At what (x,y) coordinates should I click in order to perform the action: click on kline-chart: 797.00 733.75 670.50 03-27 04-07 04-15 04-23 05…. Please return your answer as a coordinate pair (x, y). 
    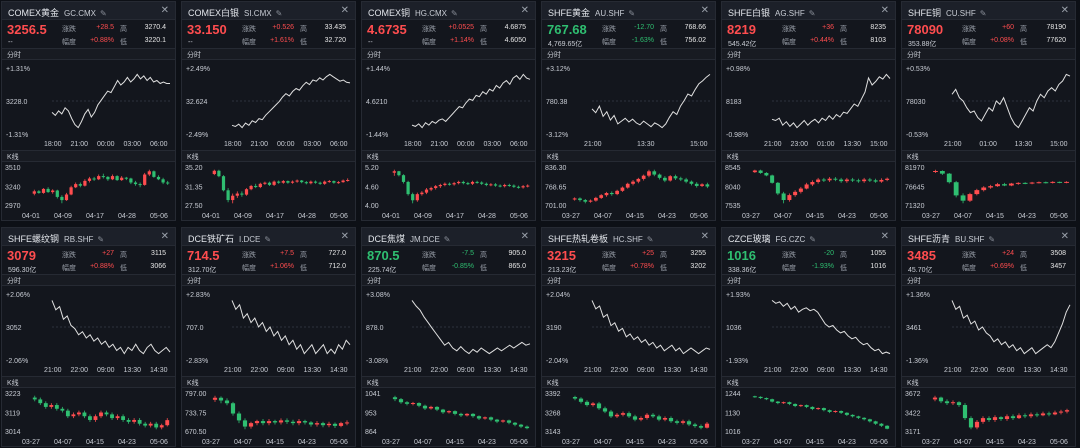
    Looking at the image, I should click on (268, 417).